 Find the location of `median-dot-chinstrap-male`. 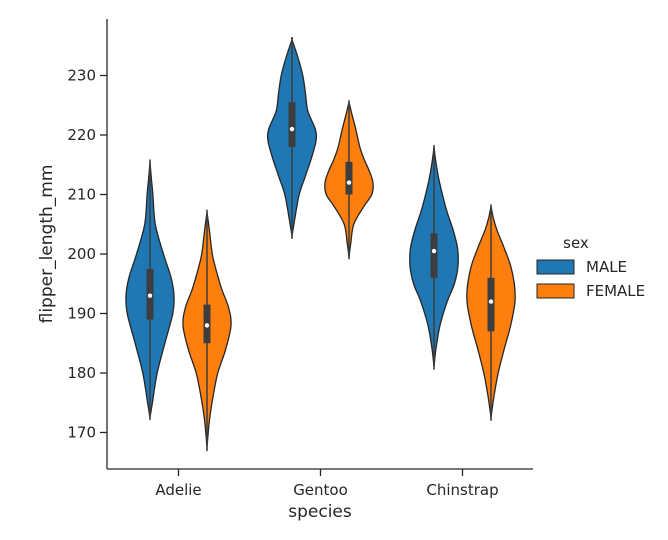

median-dot-chinstrap-male is located at coordinates (434, 251).